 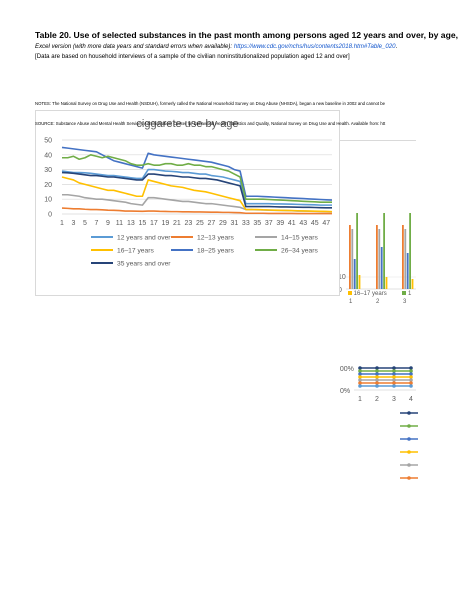 I want to click on y-tick-label: 50, so click(x=48, y=141).